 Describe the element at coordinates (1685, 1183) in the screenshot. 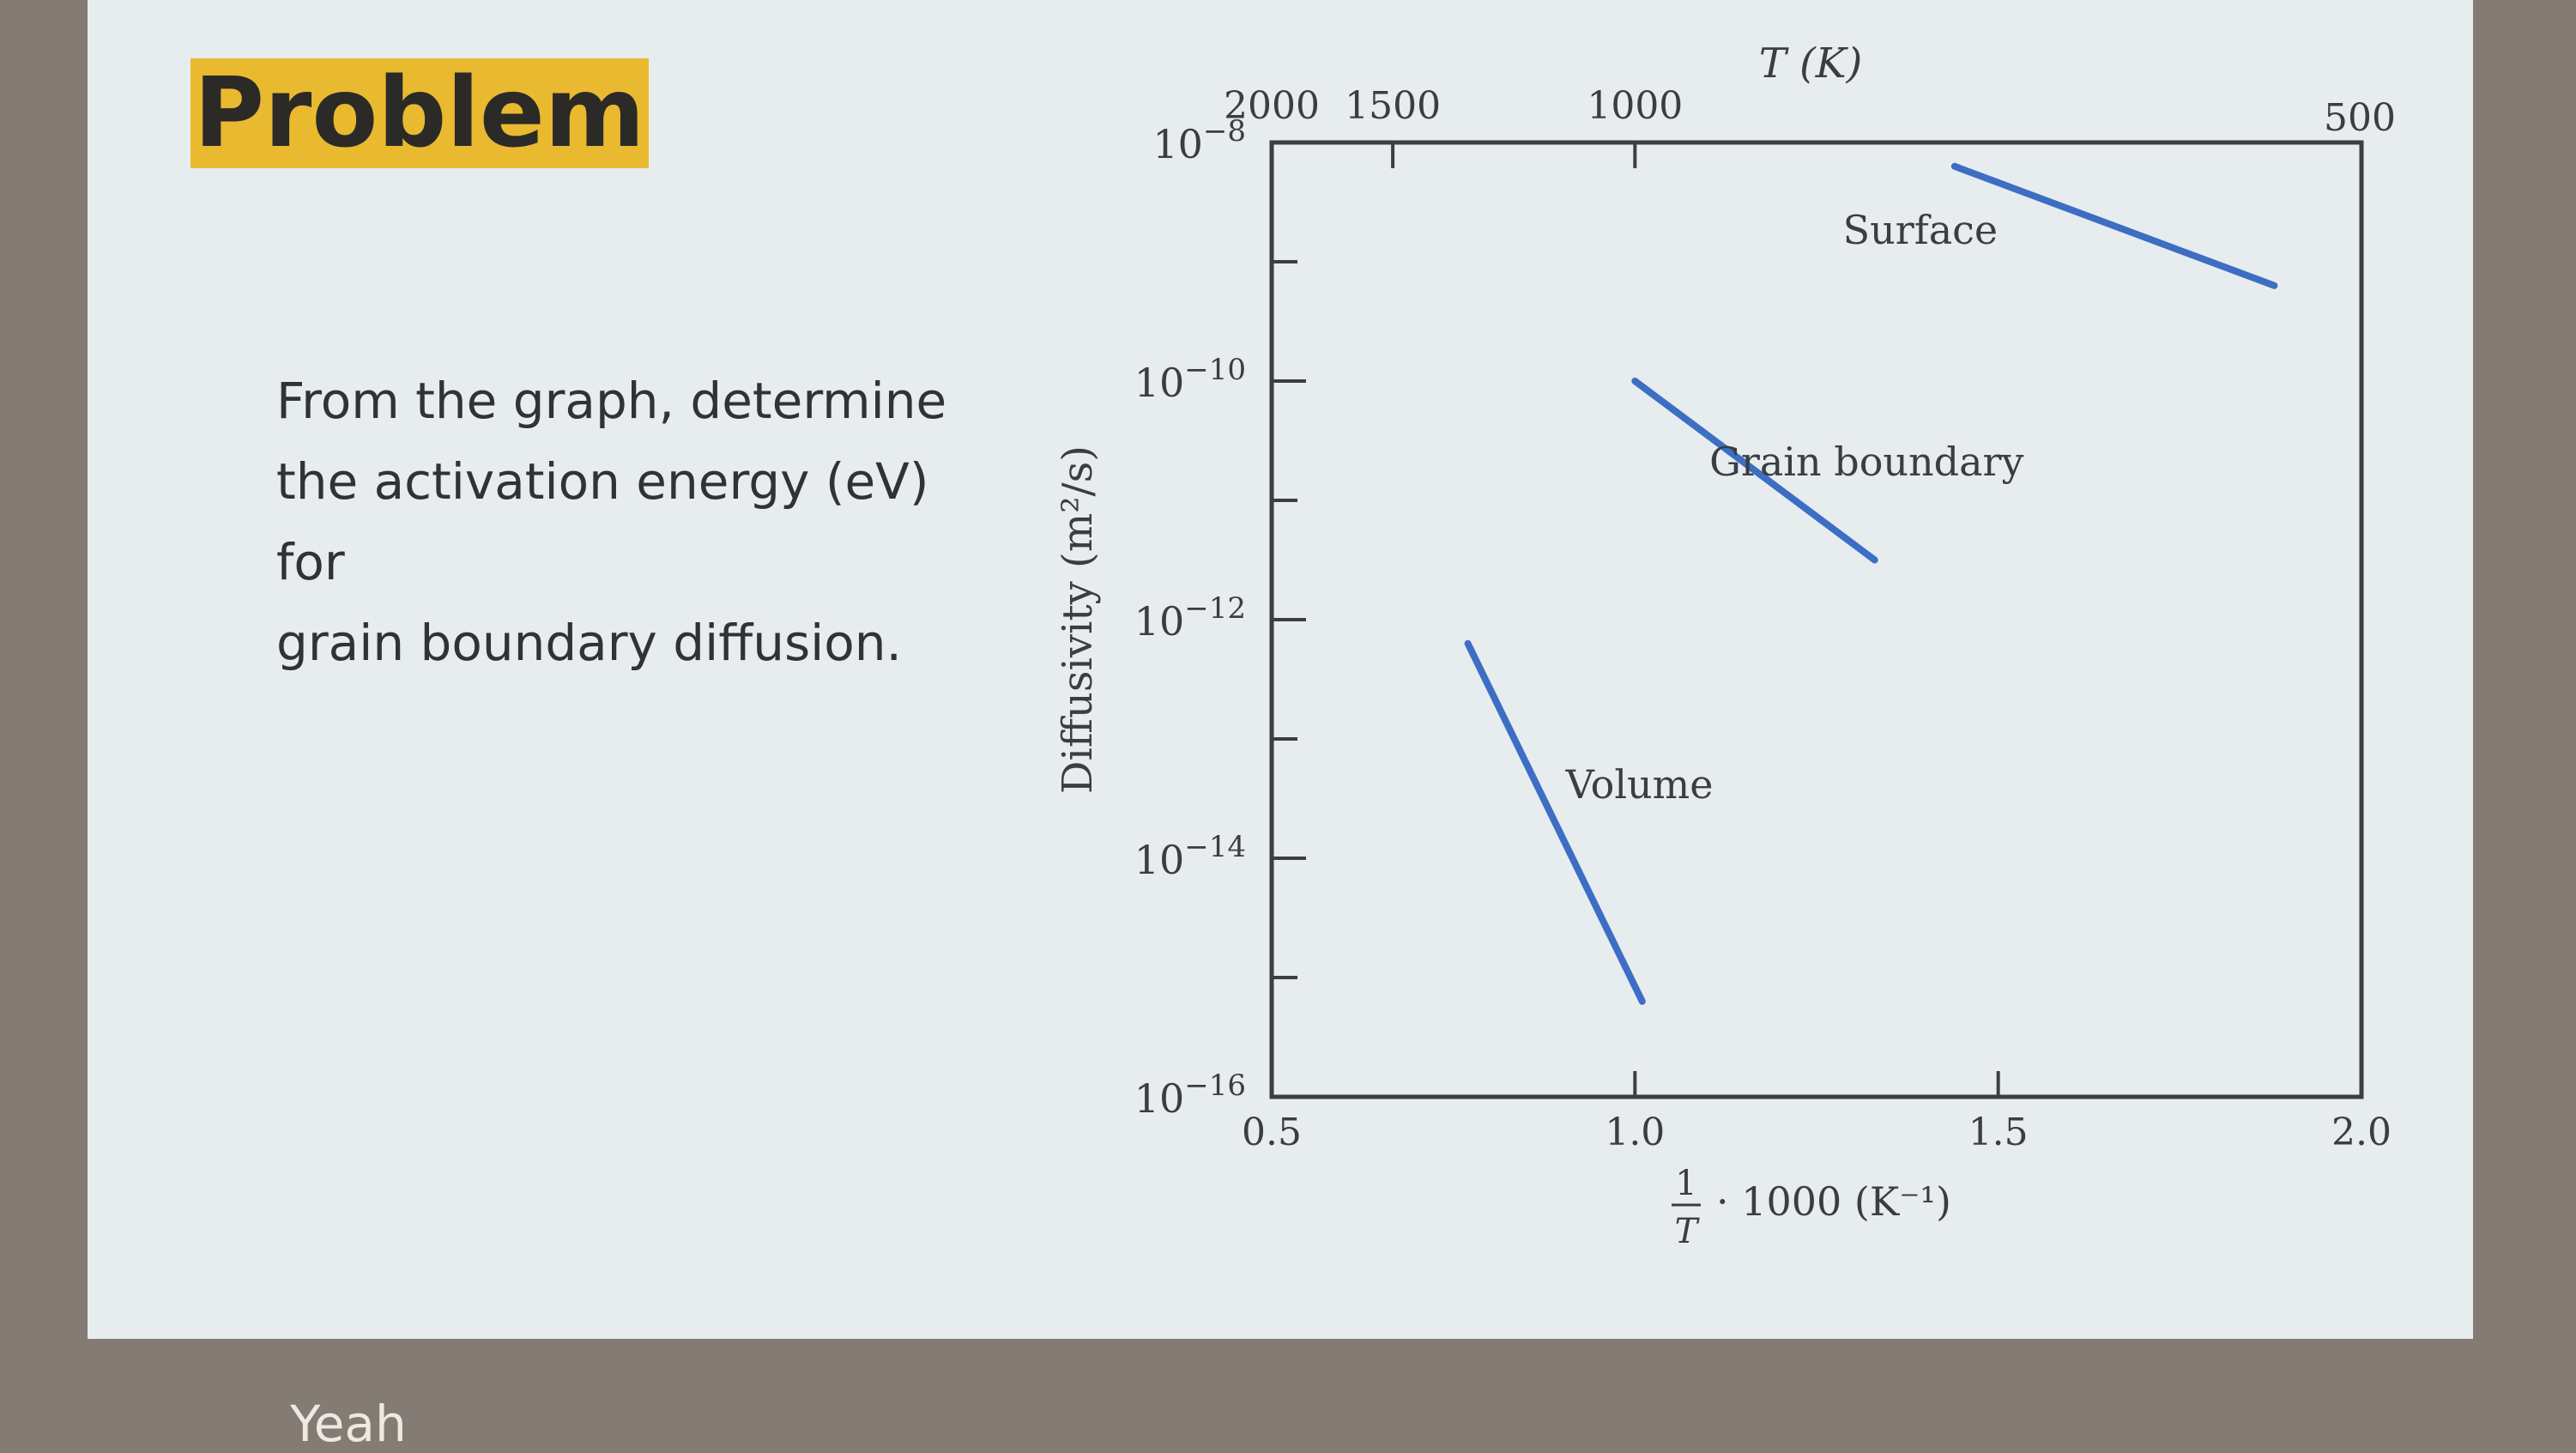

I see `x-label-numerator: 1` at that location.